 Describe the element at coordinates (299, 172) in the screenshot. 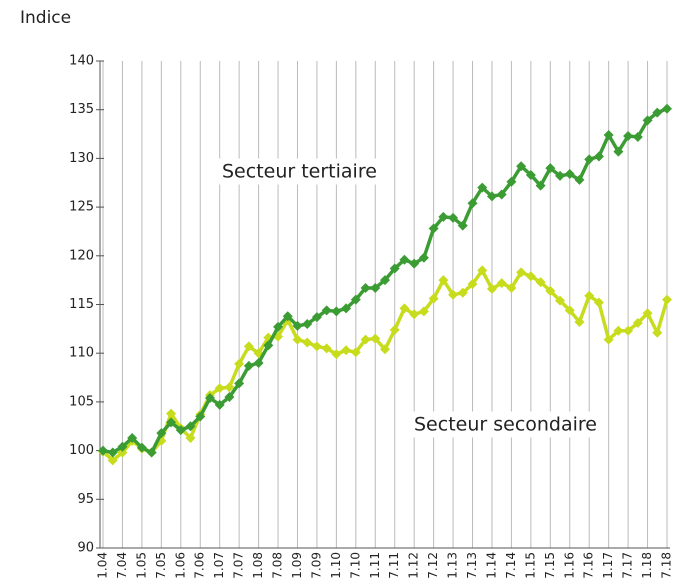

I see `annotation: Secteur tertiaire` at that location.